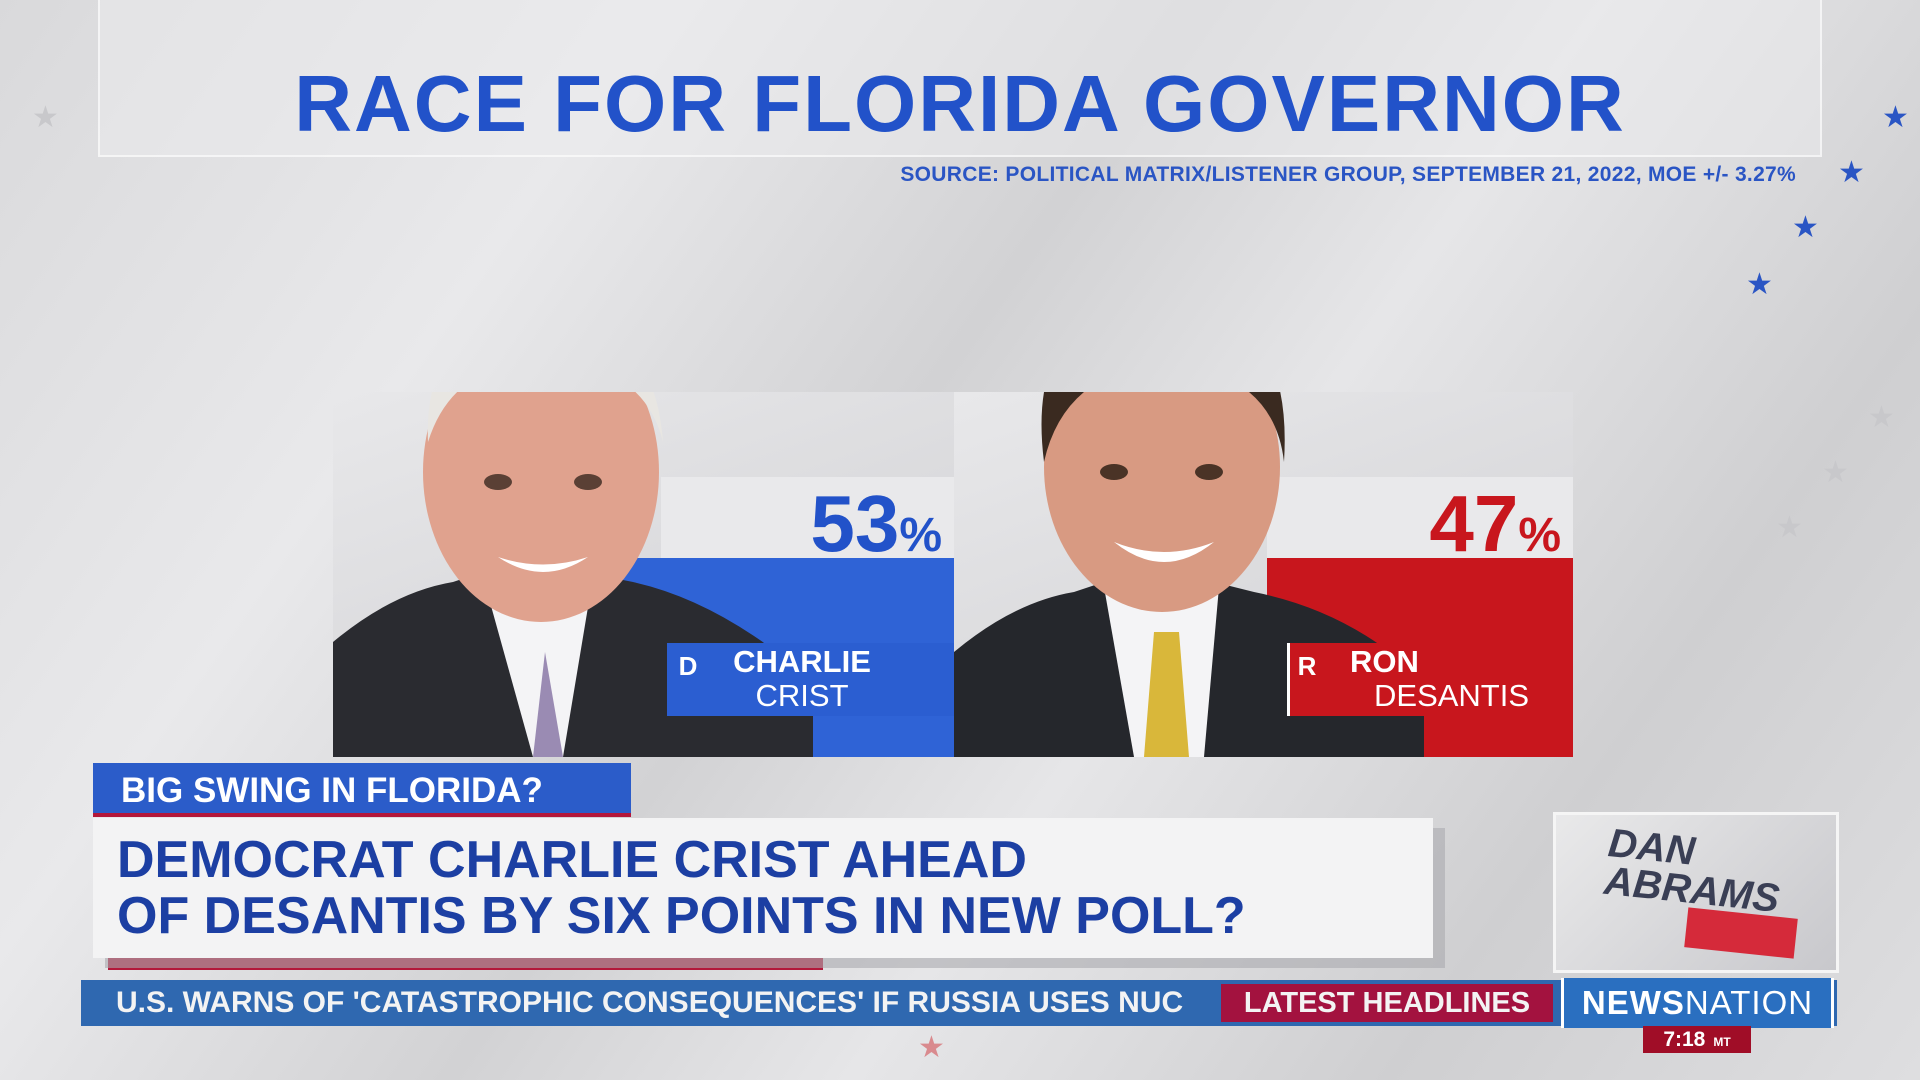 This screenshot has width=1920, height=1080. What do you see at coordinates (1697, 1003) in the screenshot?
I see `network-logo: NEWSNATION` at bounding box center [1697, 1003].